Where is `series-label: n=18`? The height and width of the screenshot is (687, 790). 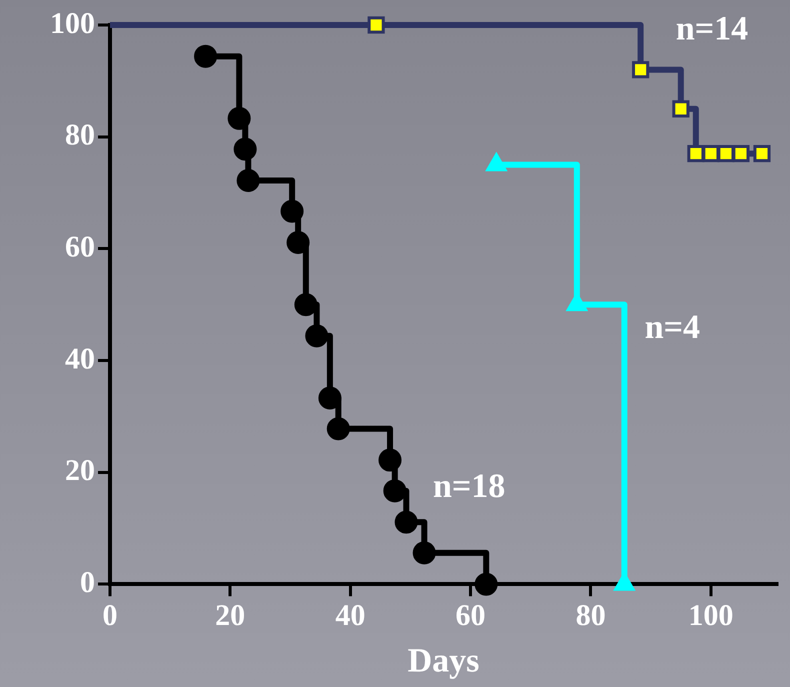
series-label: n=18 is located at coordinates (469, 486).